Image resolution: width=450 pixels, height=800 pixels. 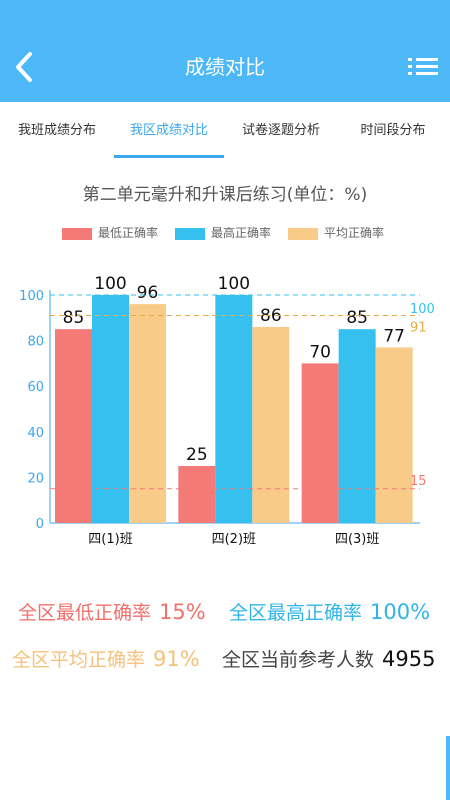 What do you see at coordinates (182, 612) in the screenshot?
I see `stat-value: 15%` at bounding box center [182, 612].